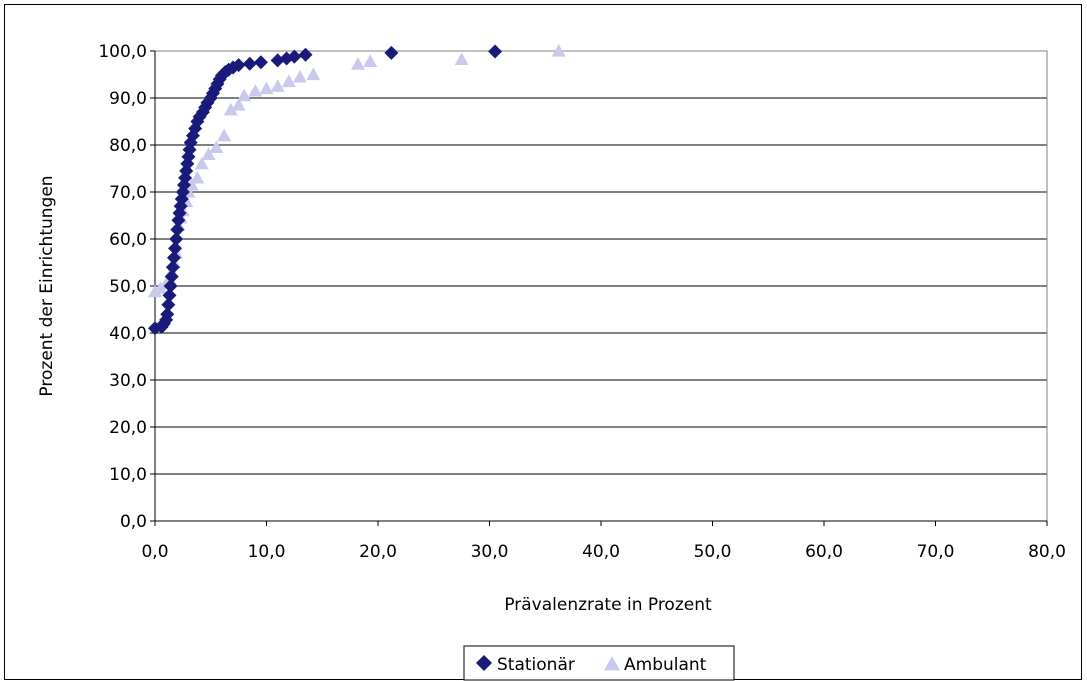 The image size is (1087, 681). What do you see at coordinates (378, 552) in the screenshot?
I see `x-tick-label: 20,0` at bounding box center [378, 552].